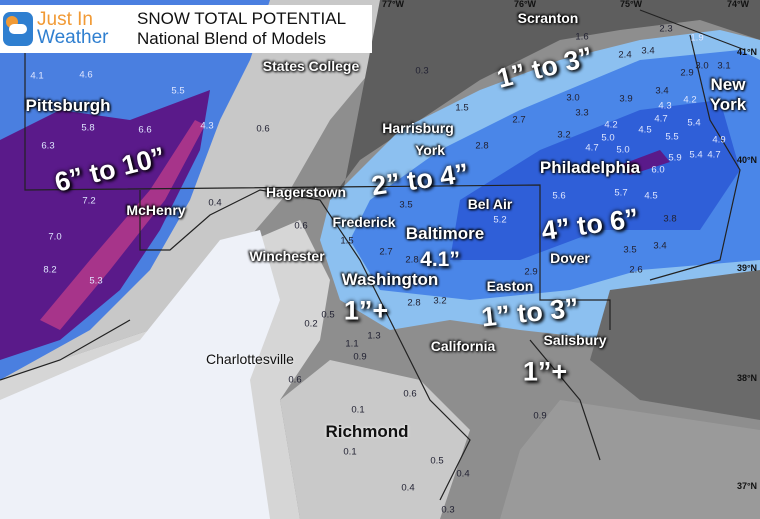  Describe the element at coordinates (242, 18) in the screenshot. I see `map-title: SNOW TOTAL POTENTIAL` at that location.